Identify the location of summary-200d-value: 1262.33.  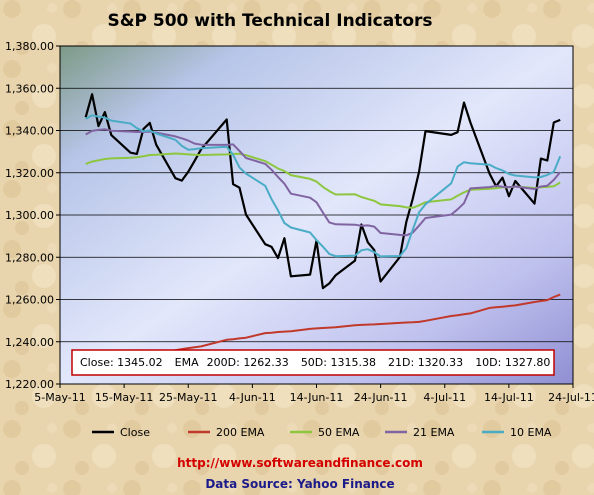
(266, 362).